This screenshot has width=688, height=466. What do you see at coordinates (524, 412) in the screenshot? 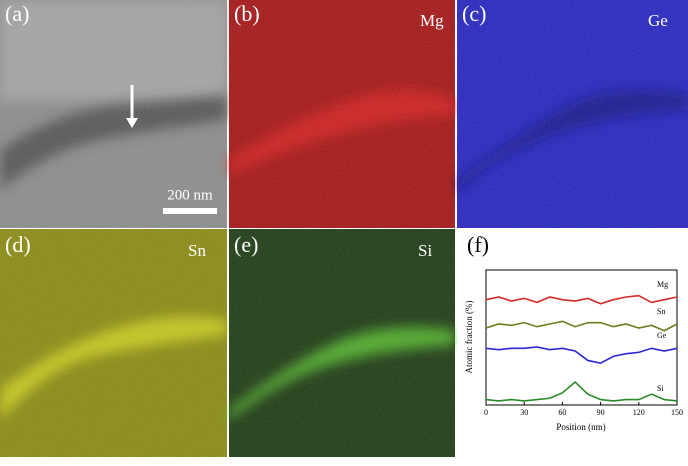
I see `x-tick-label: 30` at bounding box center [524, 412].